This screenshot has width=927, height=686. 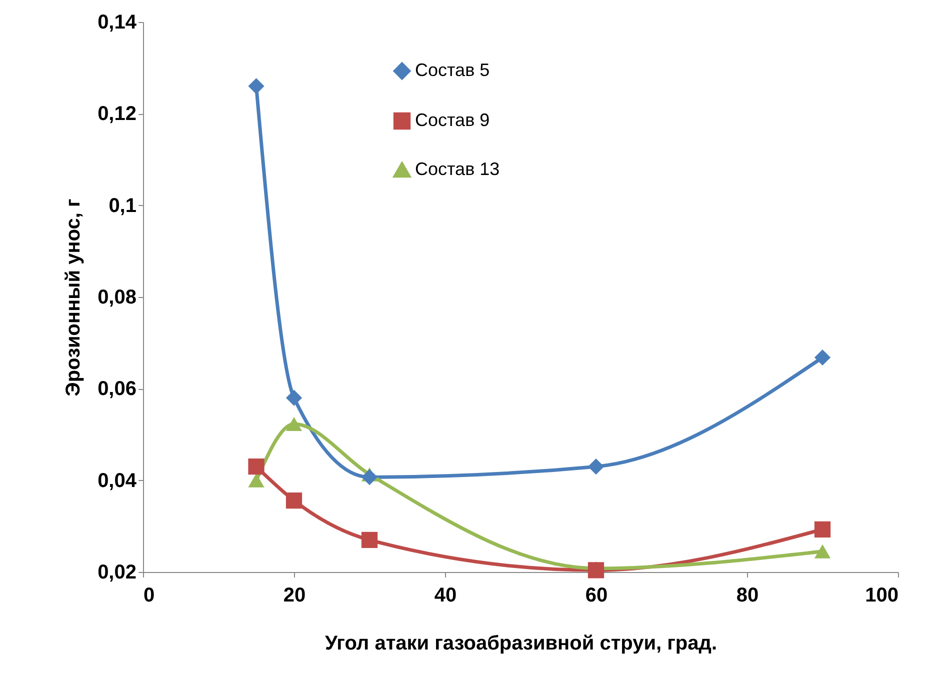 What do you see at coordinates (122, 205) in the screenshot?
I see `y-tick-label: 0,1` at bounding box center [122, 205].